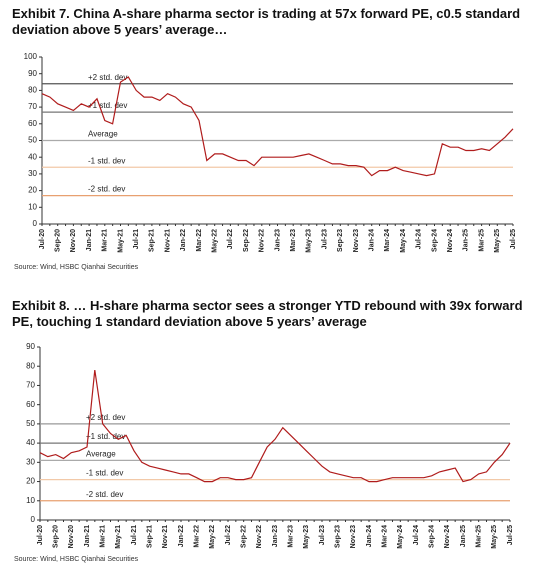 The width and height of the screenshot is (542, 581). I want to click on y-tick-label: 100, so click(31, 56).